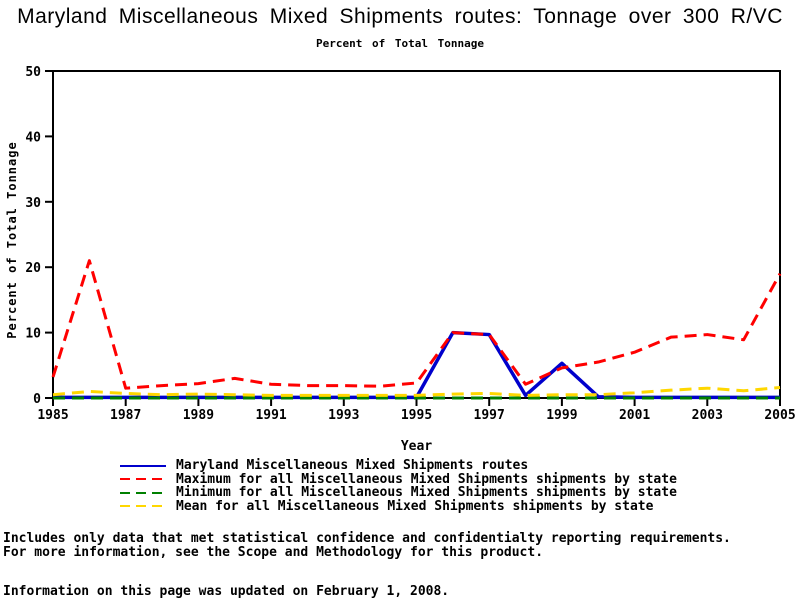  What do you see at coordinates (125, 415) in the screenshot?
I see `x-tick-label: 1987` at bounding box center [125, 415].